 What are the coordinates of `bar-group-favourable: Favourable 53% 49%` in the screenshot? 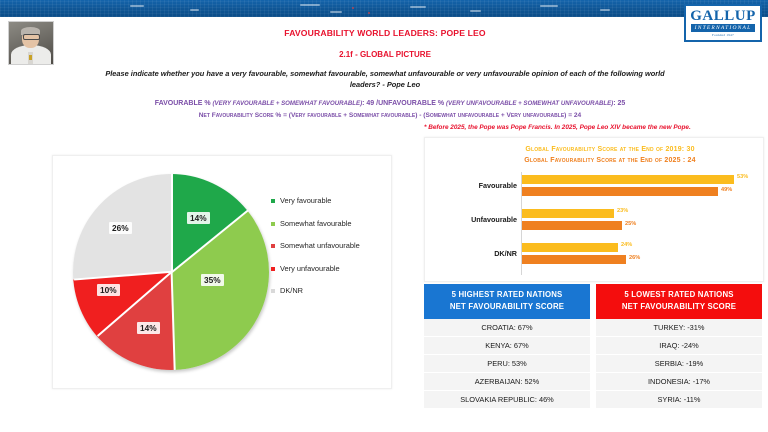 It's located at (594, 188).